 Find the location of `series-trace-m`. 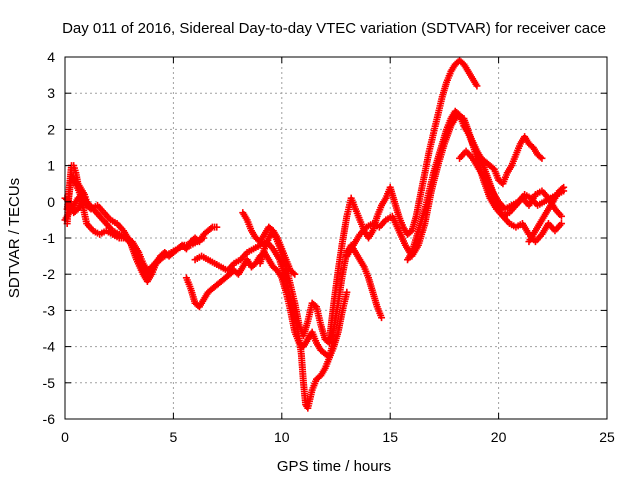

series-trace-m is located at coordinates (546, 214).